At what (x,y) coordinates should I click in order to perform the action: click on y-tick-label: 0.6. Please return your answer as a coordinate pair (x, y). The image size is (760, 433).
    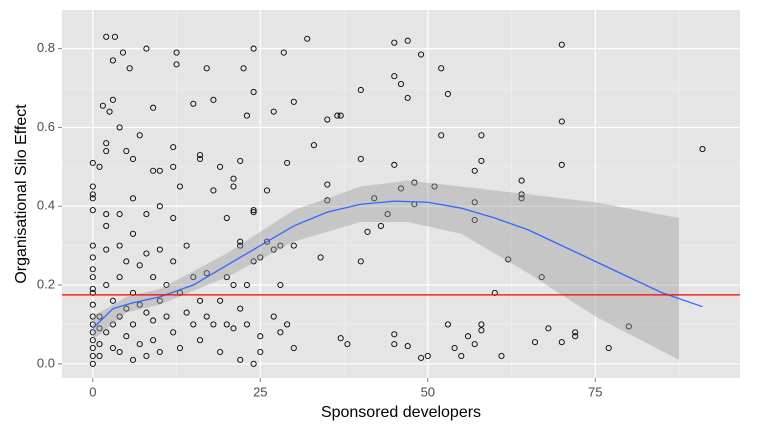
    Looking at the image, I should click on (46, 126).